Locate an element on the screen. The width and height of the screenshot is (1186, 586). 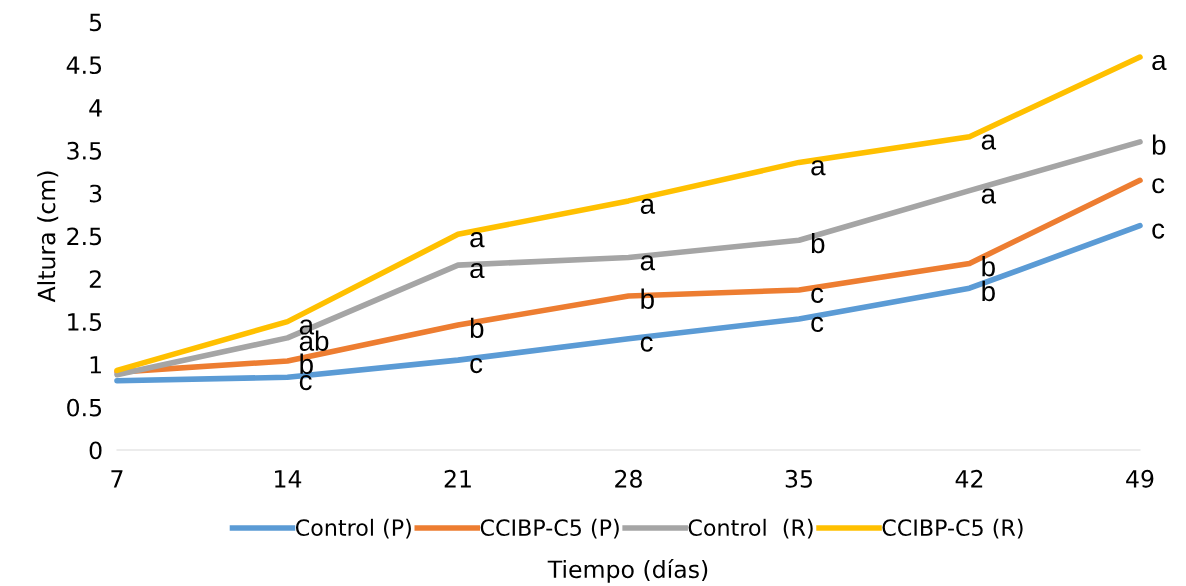
y-tick-label: 4 is located at coordinates (95, 108).